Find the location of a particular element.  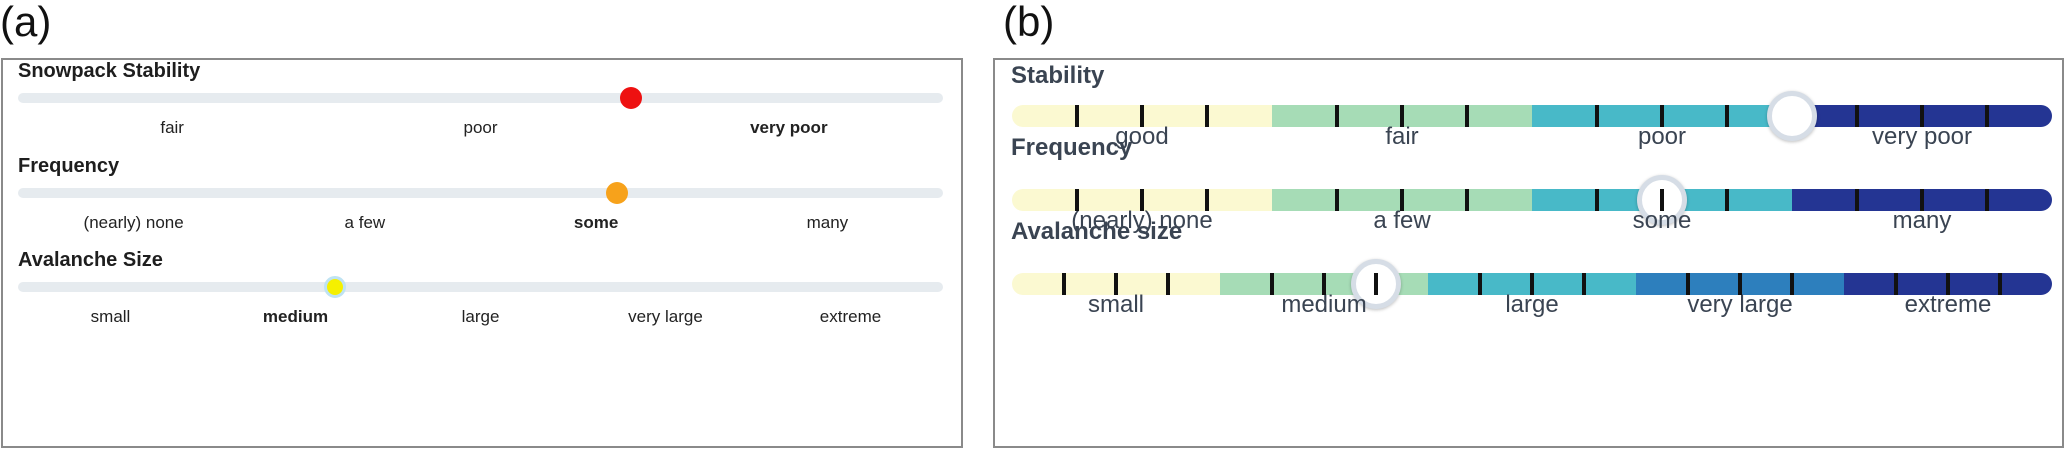

segmented-slider-track is located at coordinates (1532, 284).